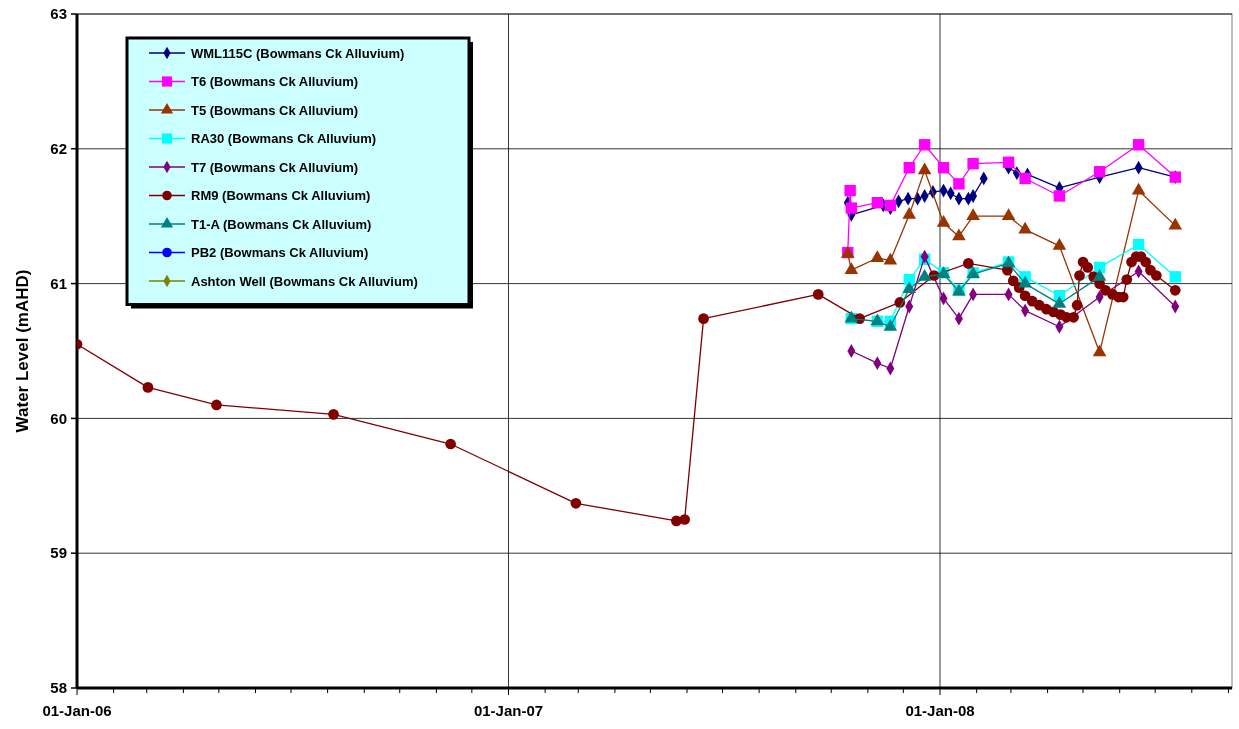  I want to click on legend-label: PB2 (Bowmans Ck Alluvium), so click(280, 253).